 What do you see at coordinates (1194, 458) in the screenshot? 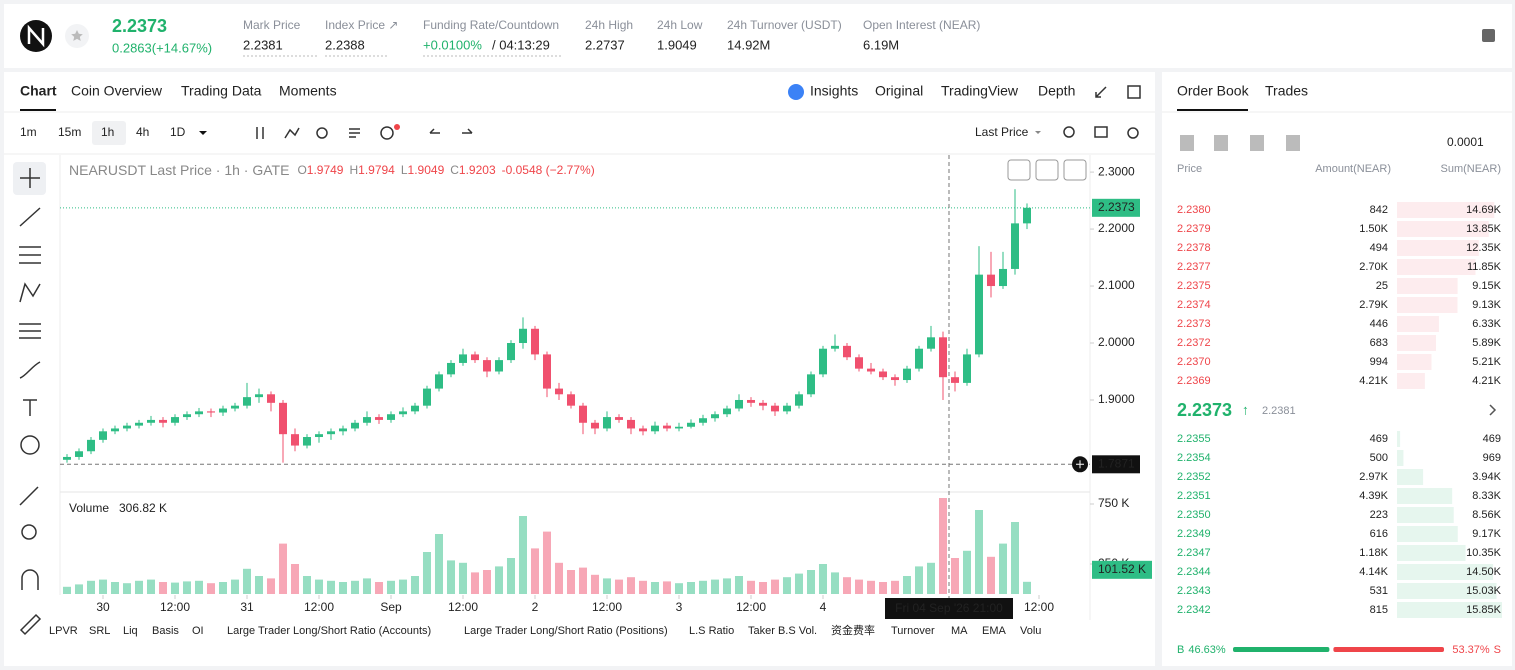
I see `book-price: 2.2354` at bounding box center [1194, 458].